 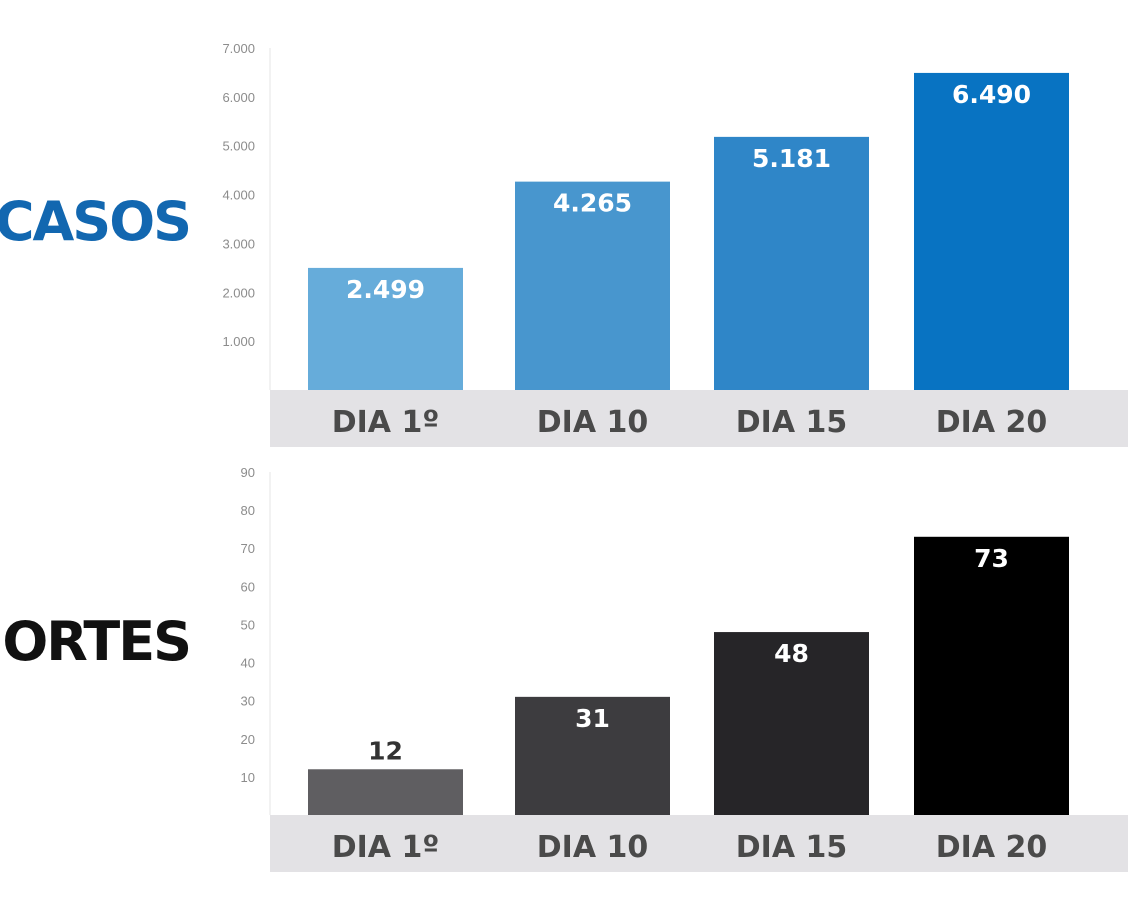 What do you see at coordinates (238, 97) in the screenshot?
I see `casos-y-tick-label: 6.000` at bounding box center [238, 97].